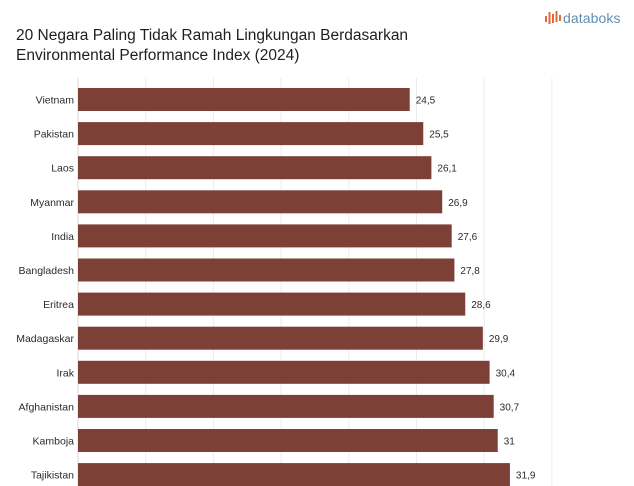  What do you see at coordinates (288, 440) in the screenshot?
I see `bar-kamboja` at bounding box center [288, 440].